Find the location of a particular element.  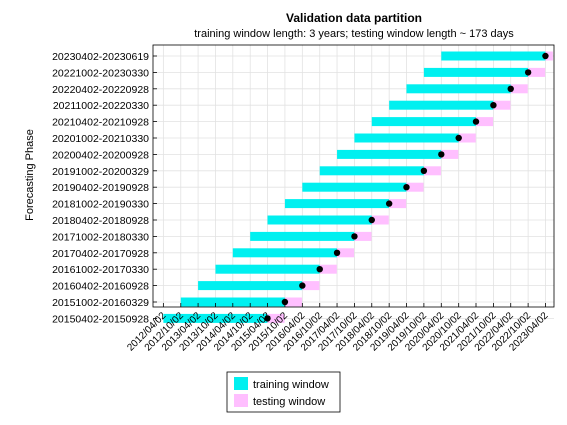

y-tick-label: 20151002-20160329 is located at coordinates (100, 303).